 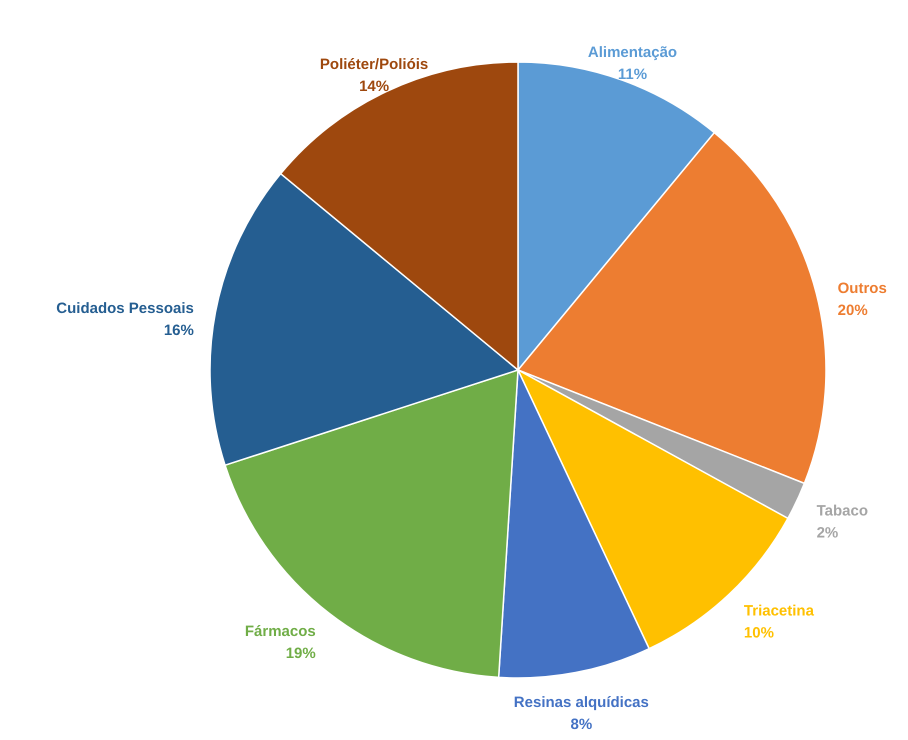 I want to click on data-label: 19%, so click(x=301, y=653).